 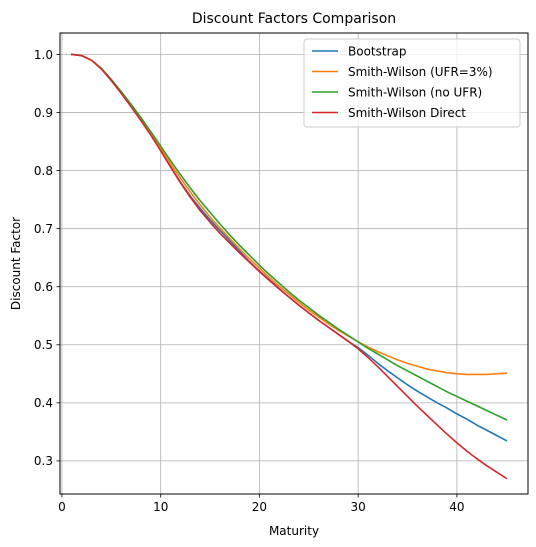 What do you see at coordinates (294, 531) in the screenshot?
I see `x-axis-label: Maturity` at bounding box center [294, 531].